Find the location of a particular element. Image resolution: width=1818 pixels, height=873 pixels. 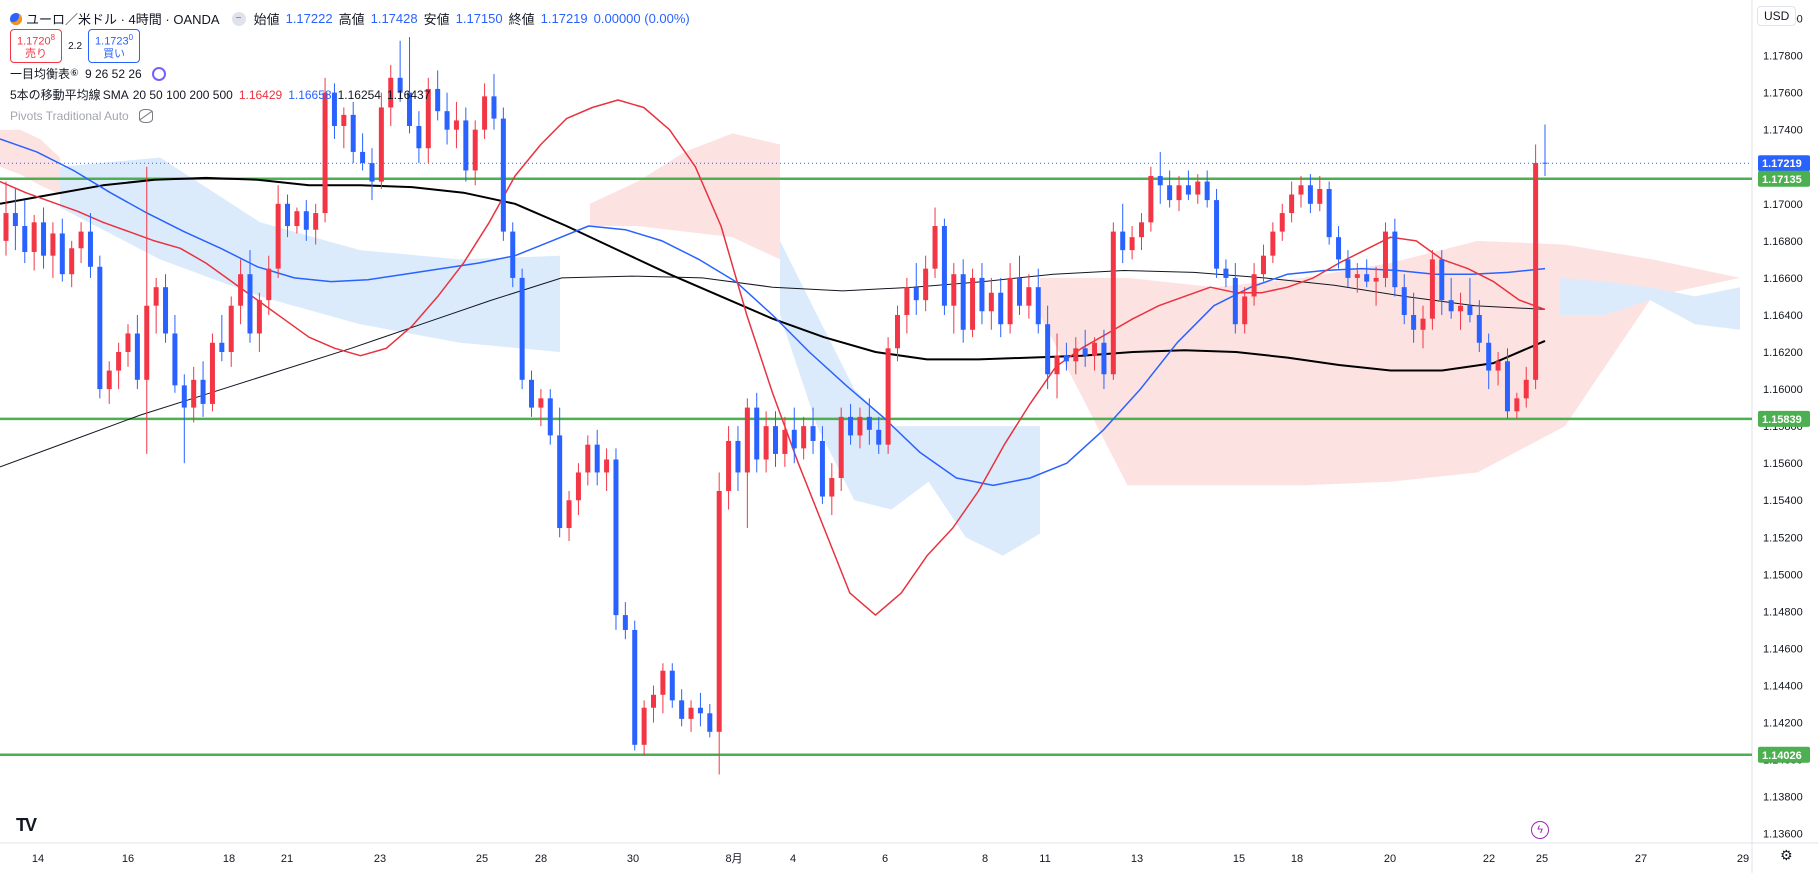

x-tick-label: 28 is located at coordinates (541, 859).